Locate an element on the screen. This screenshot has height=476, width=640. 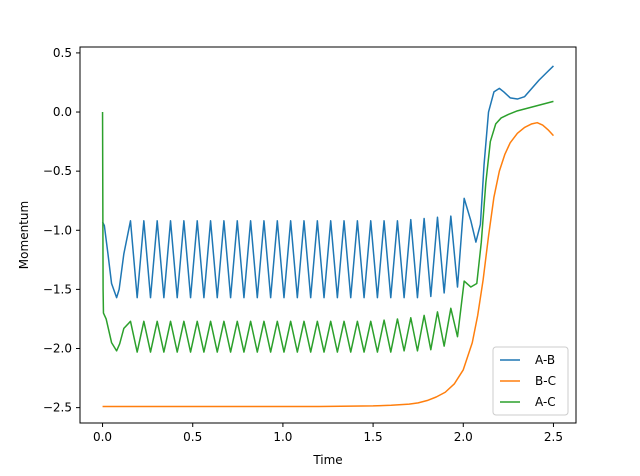
y-tick-label: −1.5 is located at coordinates (57, 289).